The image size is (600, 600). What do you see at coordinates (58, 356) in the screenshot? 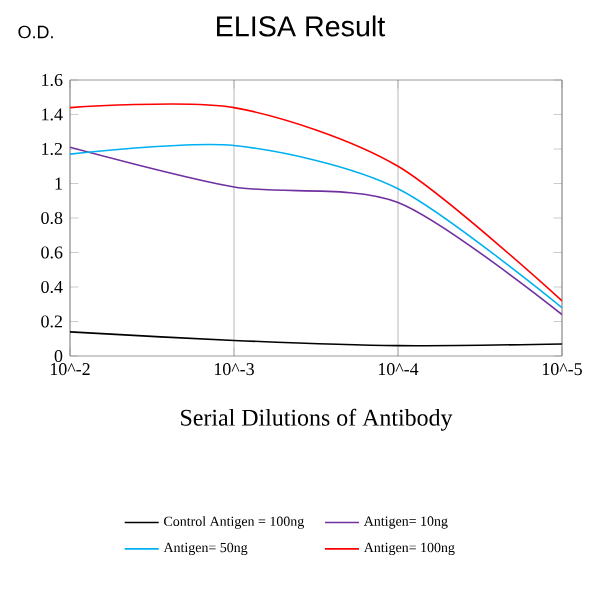
I see `y-tick-label: 0` at bounding box center [58, 356].